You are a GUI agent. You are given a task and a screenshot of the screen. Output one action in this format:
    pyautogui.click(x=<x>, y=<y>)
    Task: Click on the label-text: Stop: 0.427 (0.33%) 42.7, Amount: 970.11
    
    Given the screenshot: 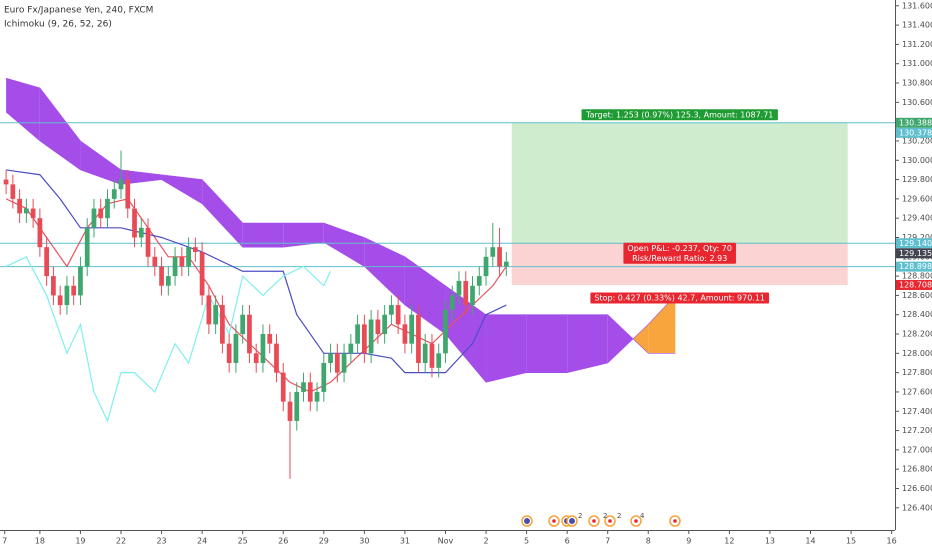 What is the action you would take?
    pyautogui.click(x=679, y=297)
    